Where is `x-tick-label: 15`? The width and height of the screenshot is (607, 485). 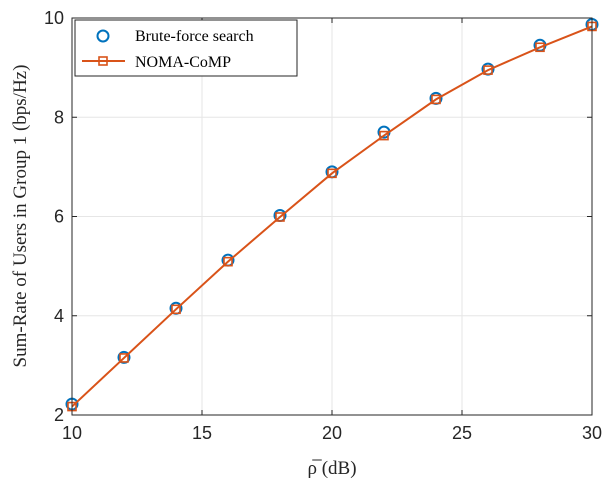
x-tick-label: 15 is located at coordinates (202, 433).